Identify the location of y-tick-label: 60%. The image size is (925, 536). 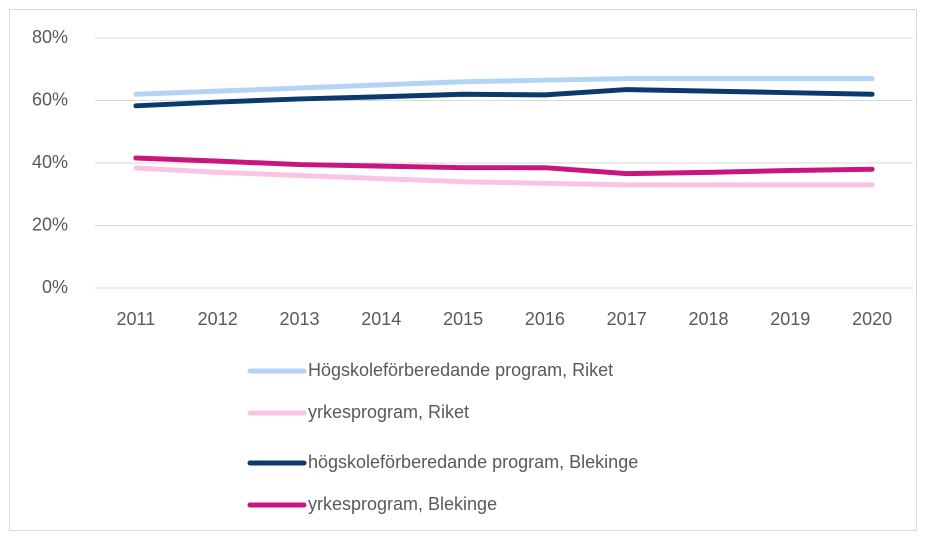
(50, 99).